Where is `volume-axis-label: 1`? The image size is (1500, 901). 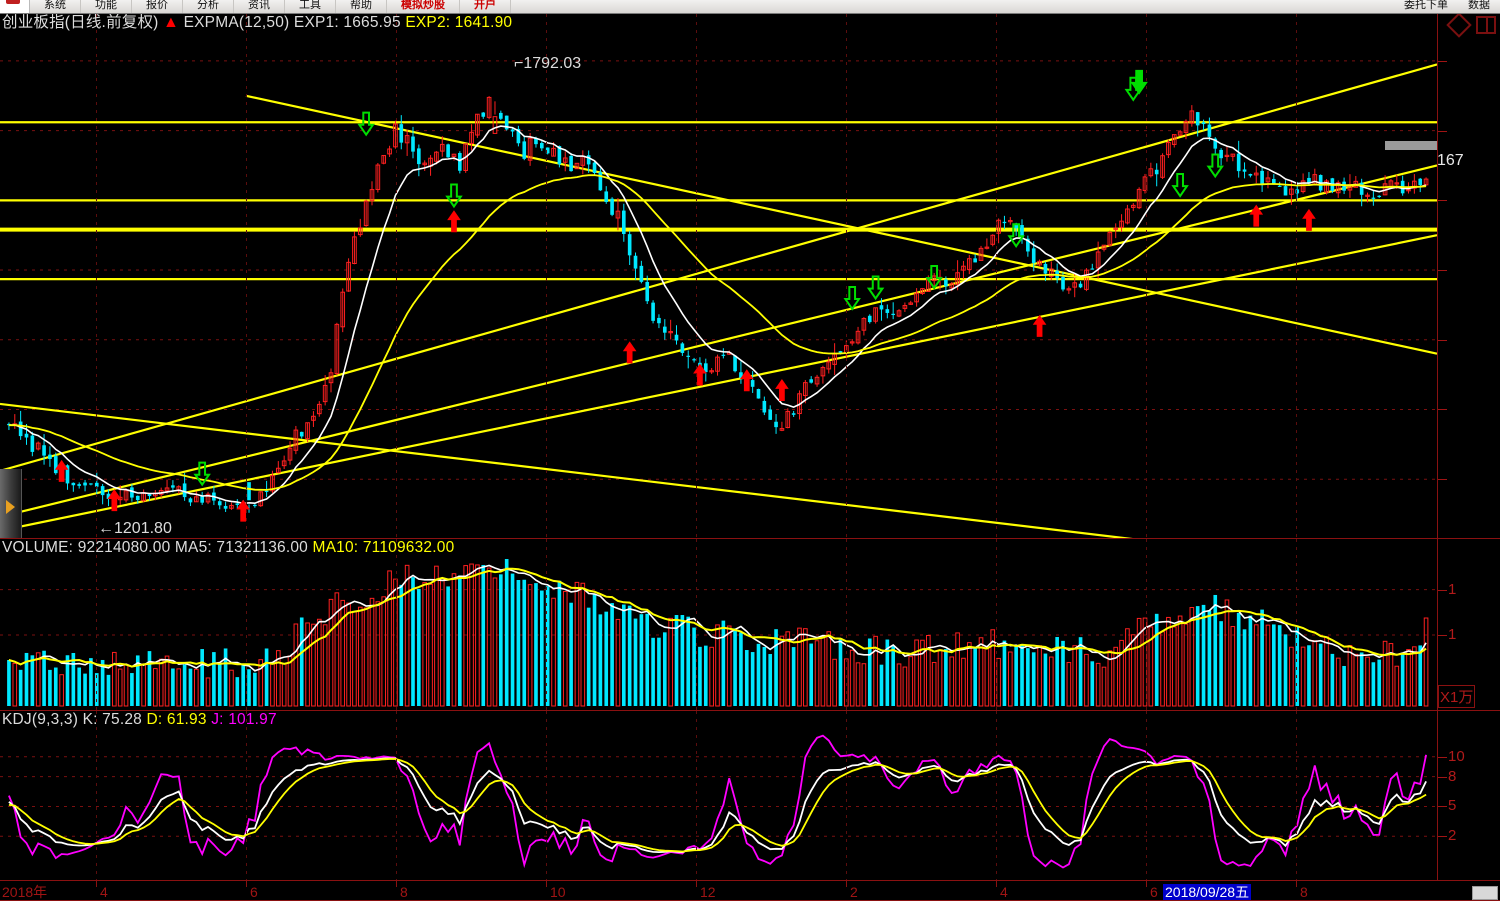
volume-axis-label: 1 is located at coordinates (1452, 589).